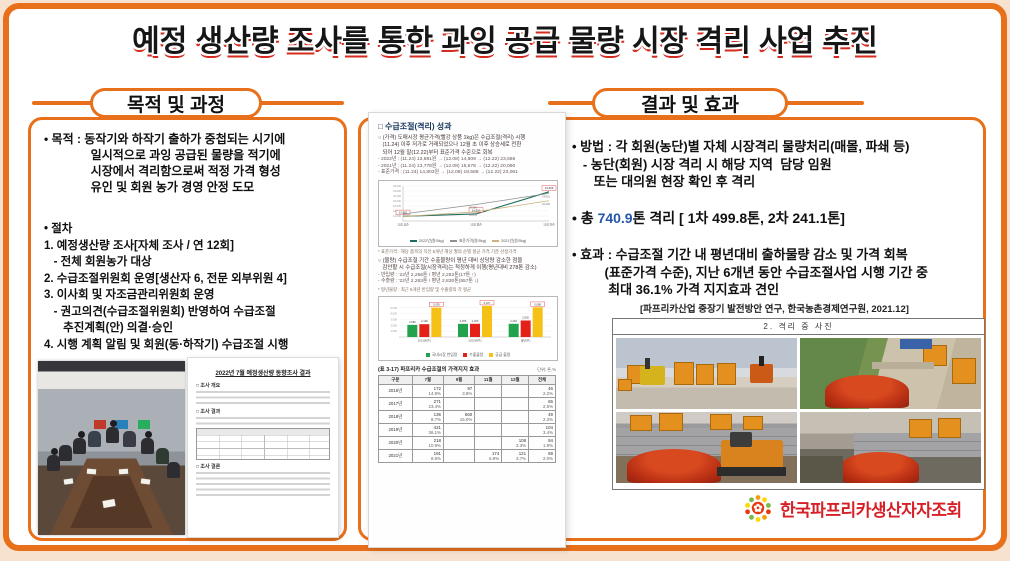 The width and height of the screenshot is (1010, 561). I want to click on photo-grid-body, so click(798, 410).